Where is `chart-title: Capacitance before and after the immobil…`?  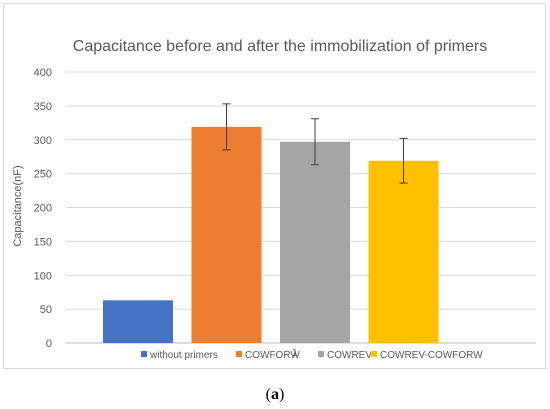 chart-title: Capacitance before and after the immobil… is located at coordinates (280, 46).